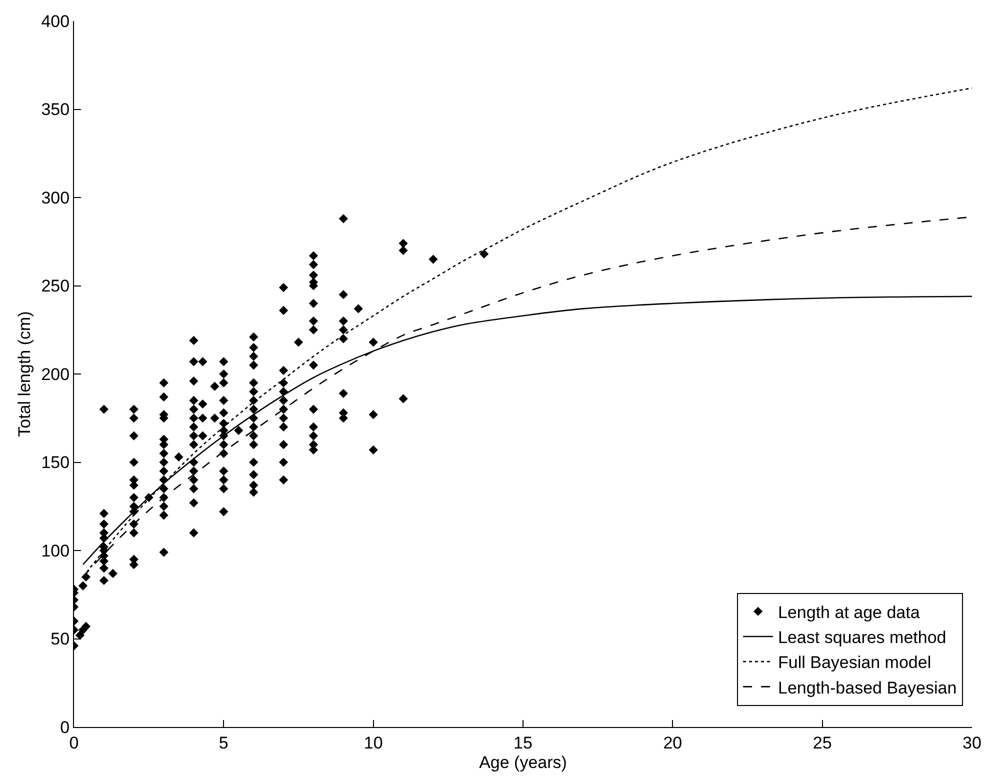 This screenshot has height=782, width=993. What do you see at coordinates (373, 742) in the screenshot?
I see `x-tick-label: 10` at bounding box center [373, 742].